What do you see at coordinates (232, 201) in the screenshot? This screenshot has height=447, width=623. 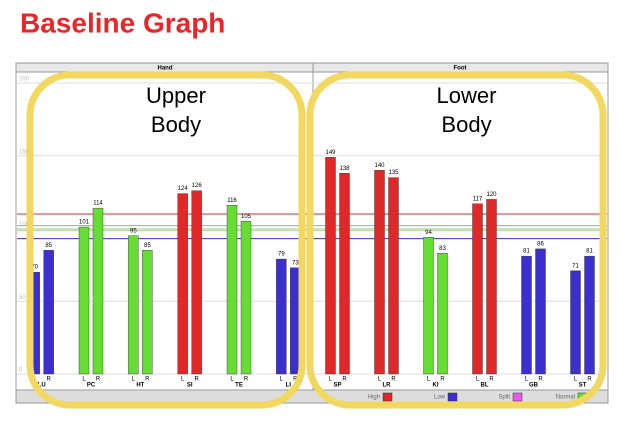 I see `value-label: 116` at bounding box center [232, 201].